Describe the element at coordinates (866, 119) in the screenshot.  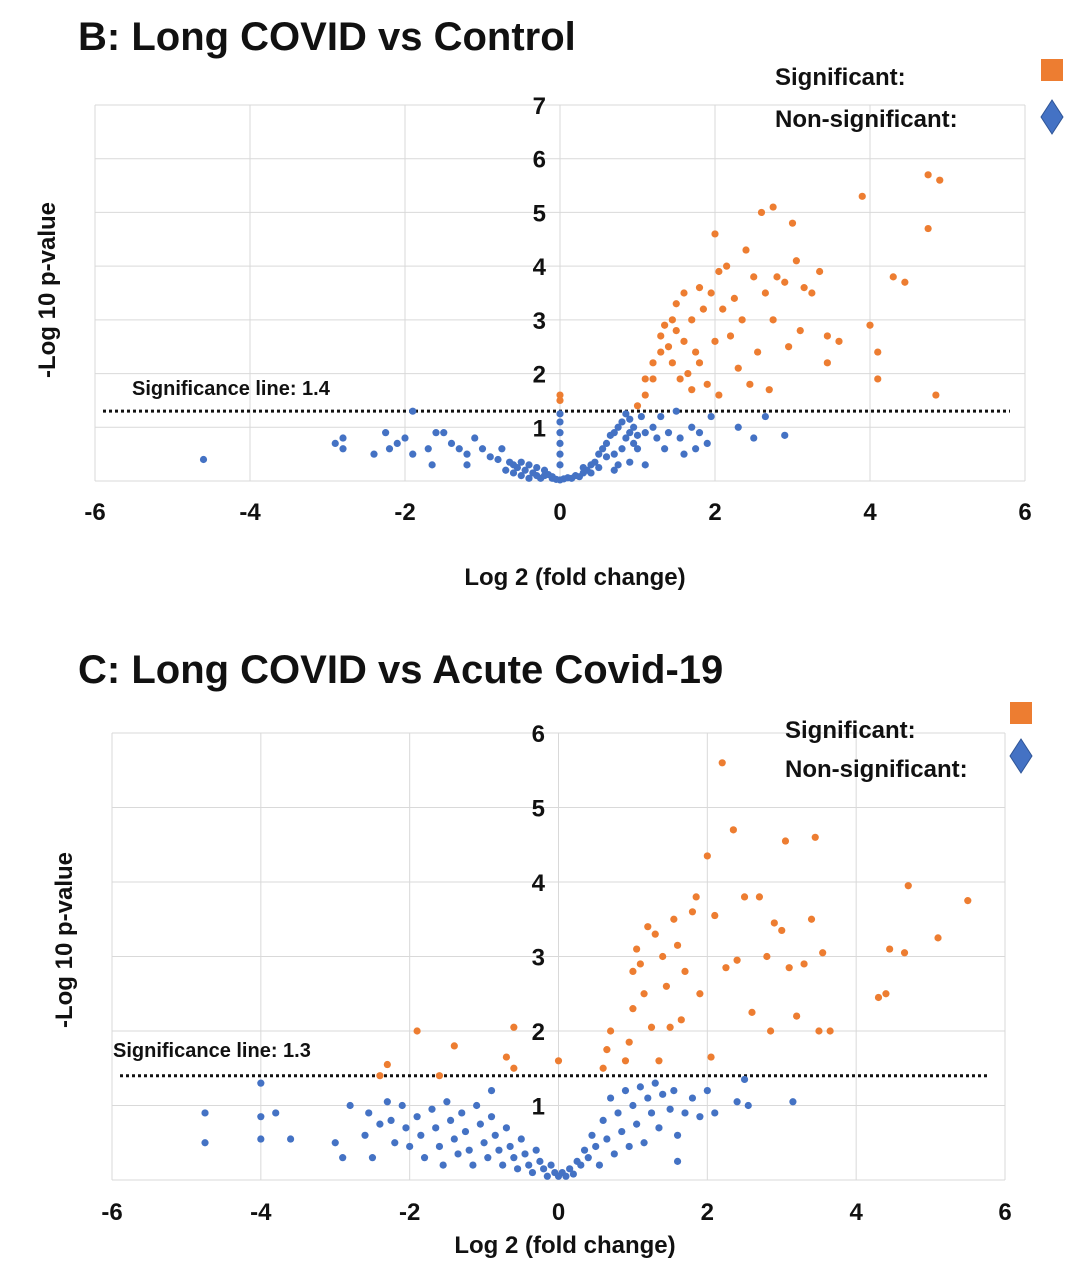
I see `legend-label-non-significant: Non-significant:` at that location.